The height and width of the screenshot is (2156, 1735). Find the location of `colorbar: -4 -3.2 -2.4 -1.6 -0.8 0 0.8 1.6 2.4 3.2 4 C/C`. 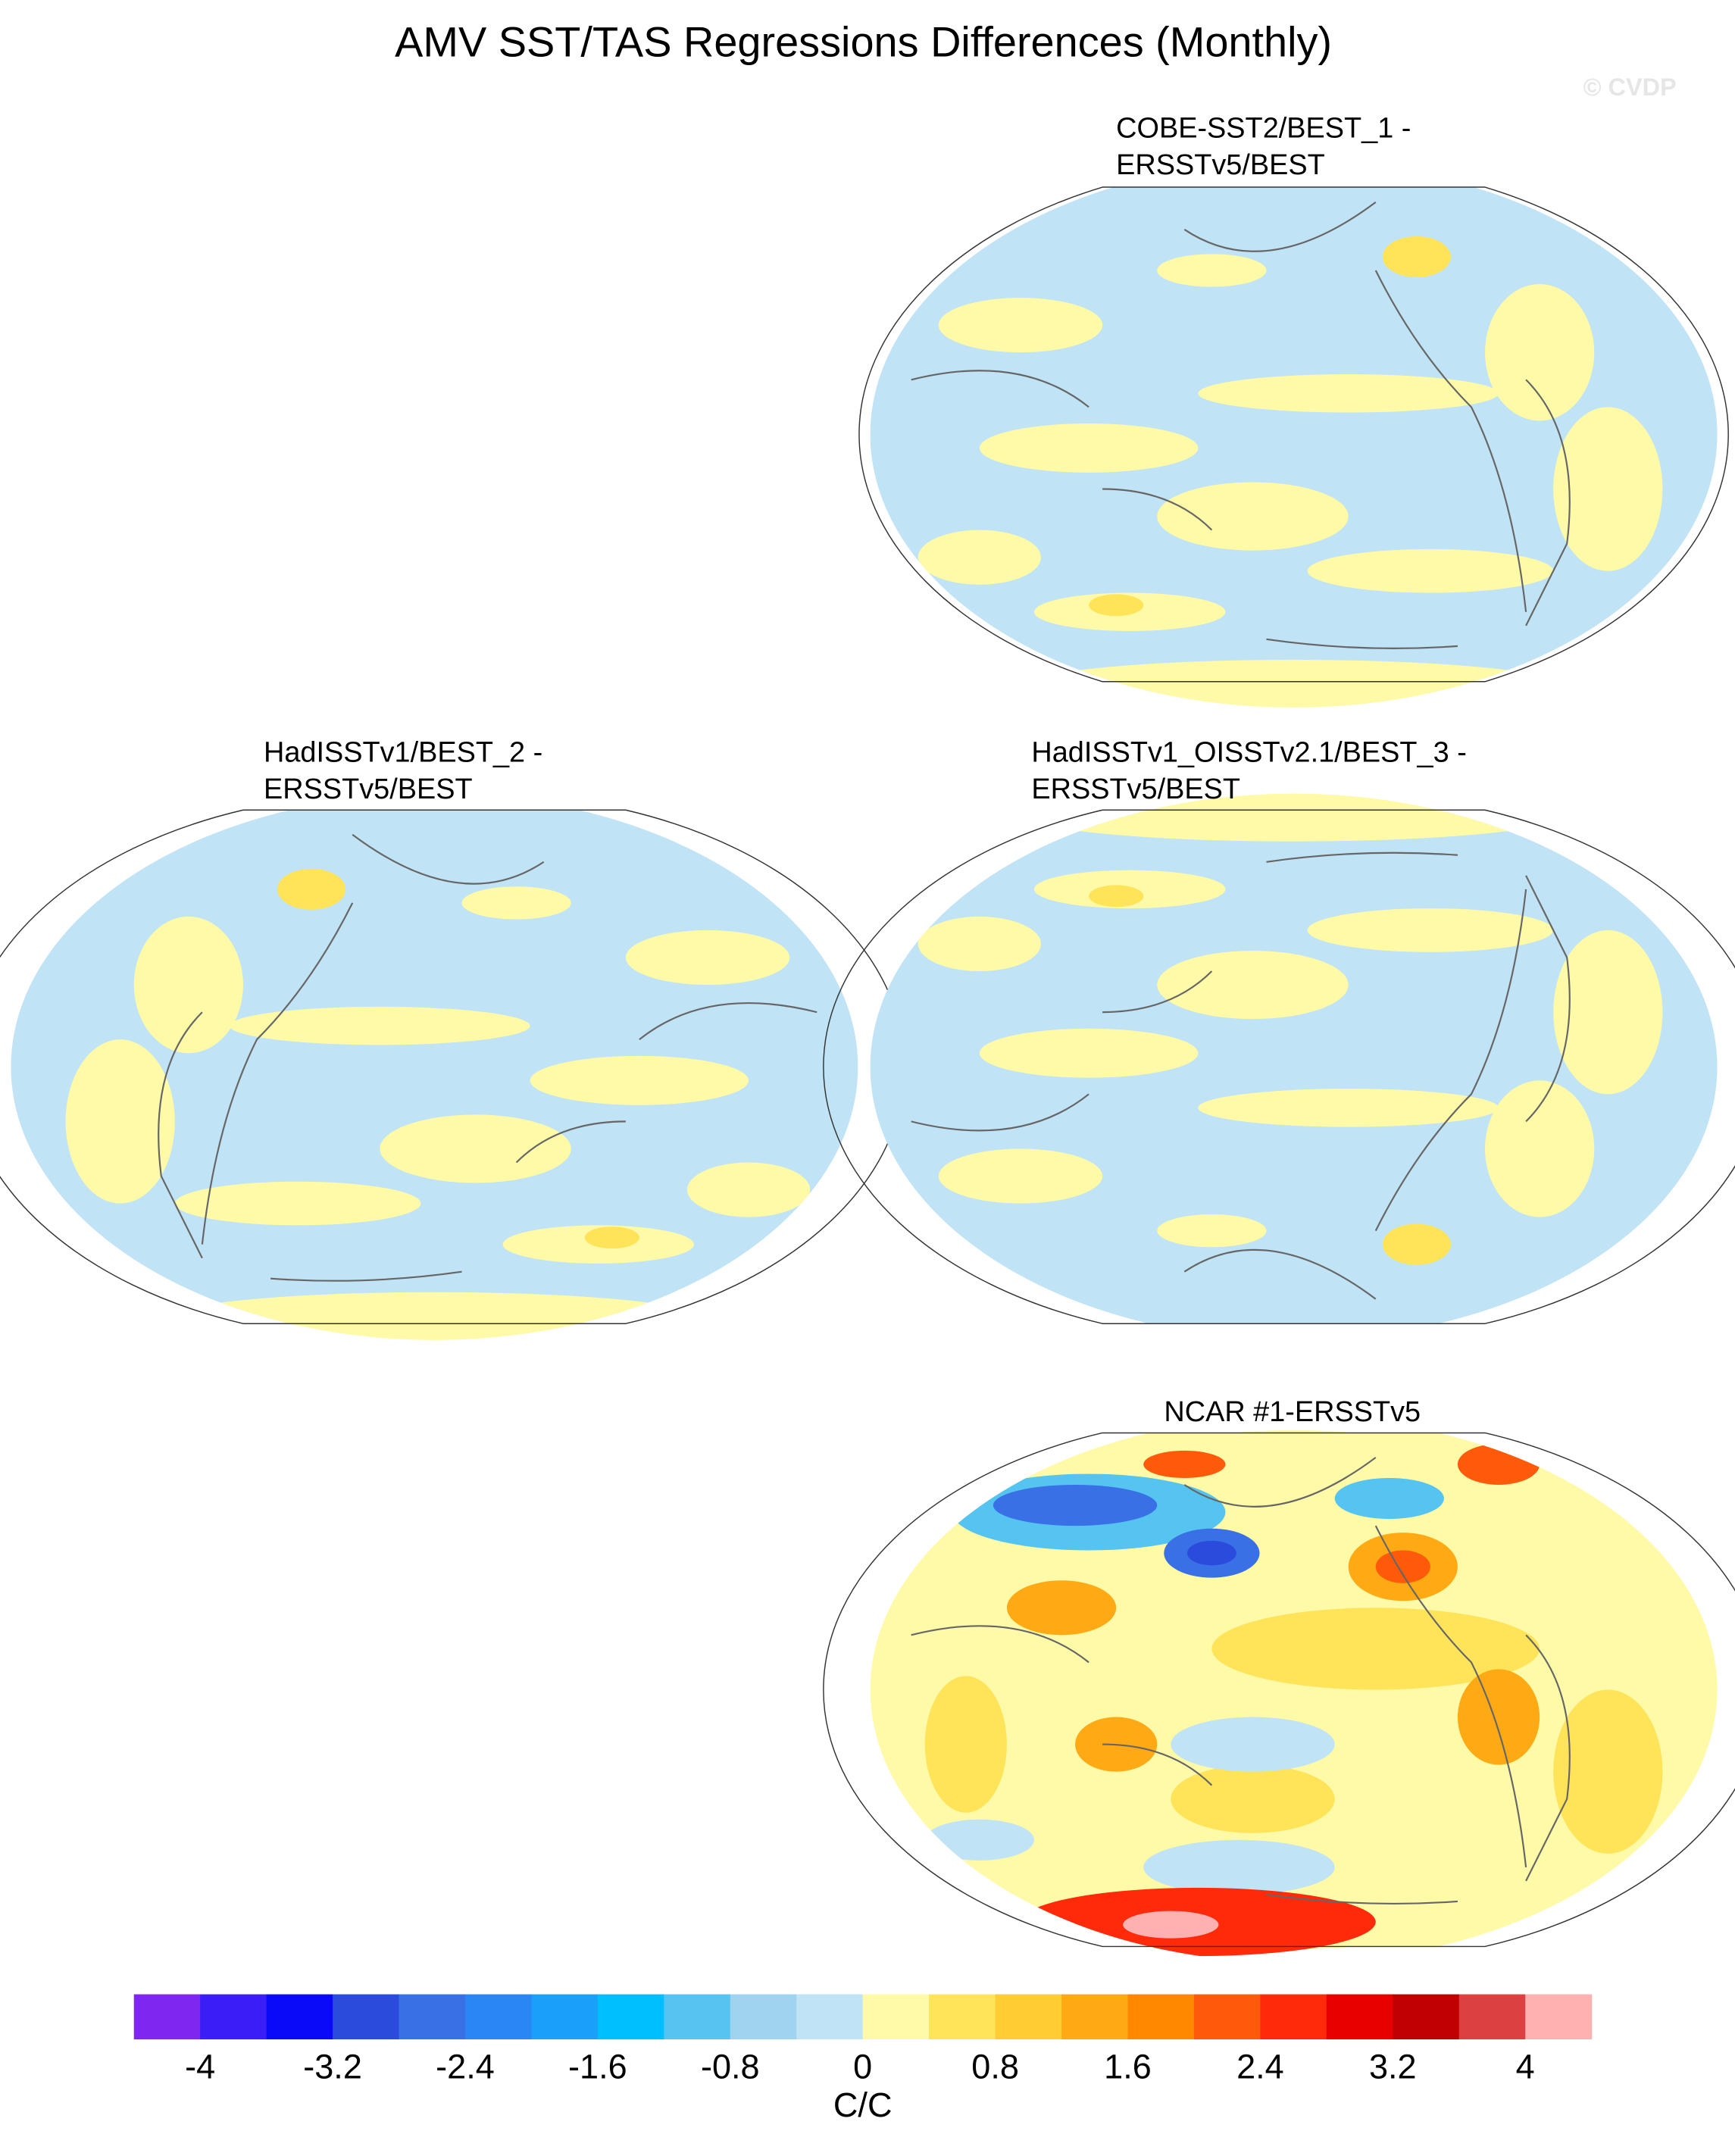

colorbar: -4 -3.2 -2.4 -1.6 -0.8 0 0.8 1.6 2.4 3.2 4 C/C is located at coordinates (863, 2059).